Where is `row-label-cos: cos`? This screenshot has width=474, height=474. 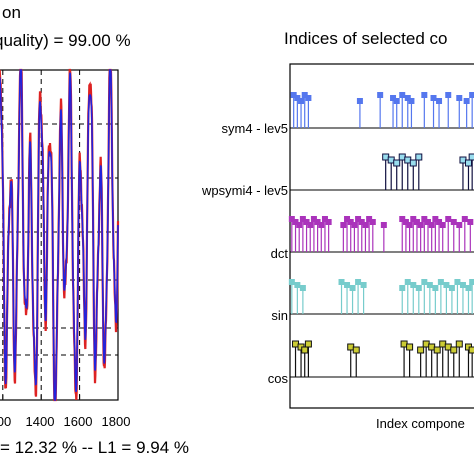
row-label-cos: cos is located at coordinates (277, 378).